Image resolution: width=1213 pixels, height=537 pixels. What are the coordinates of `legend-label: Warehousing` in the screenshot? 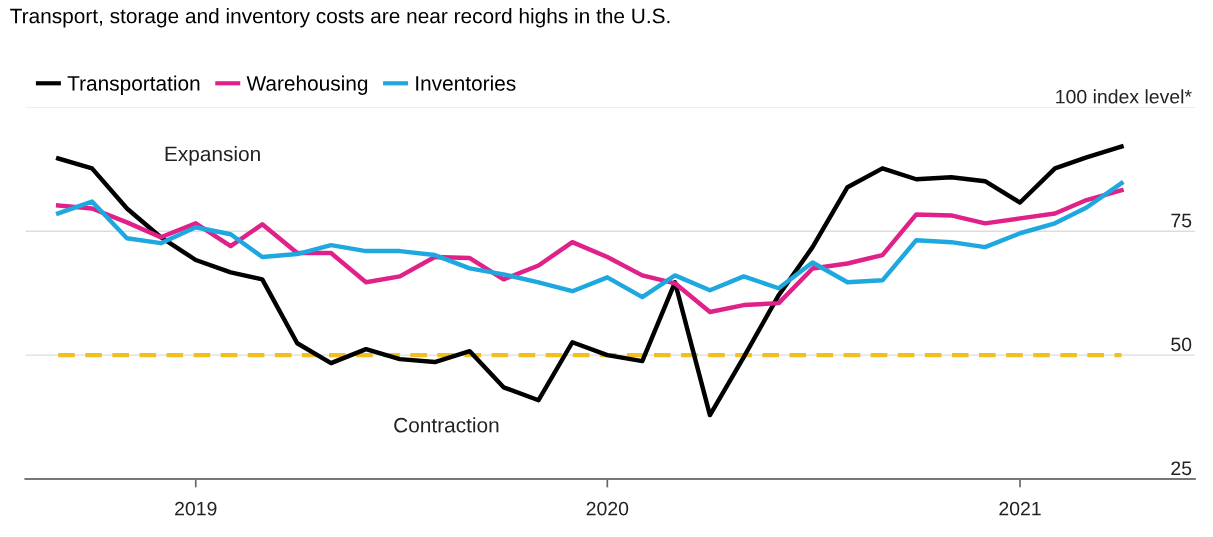 It's located at (307, 85).